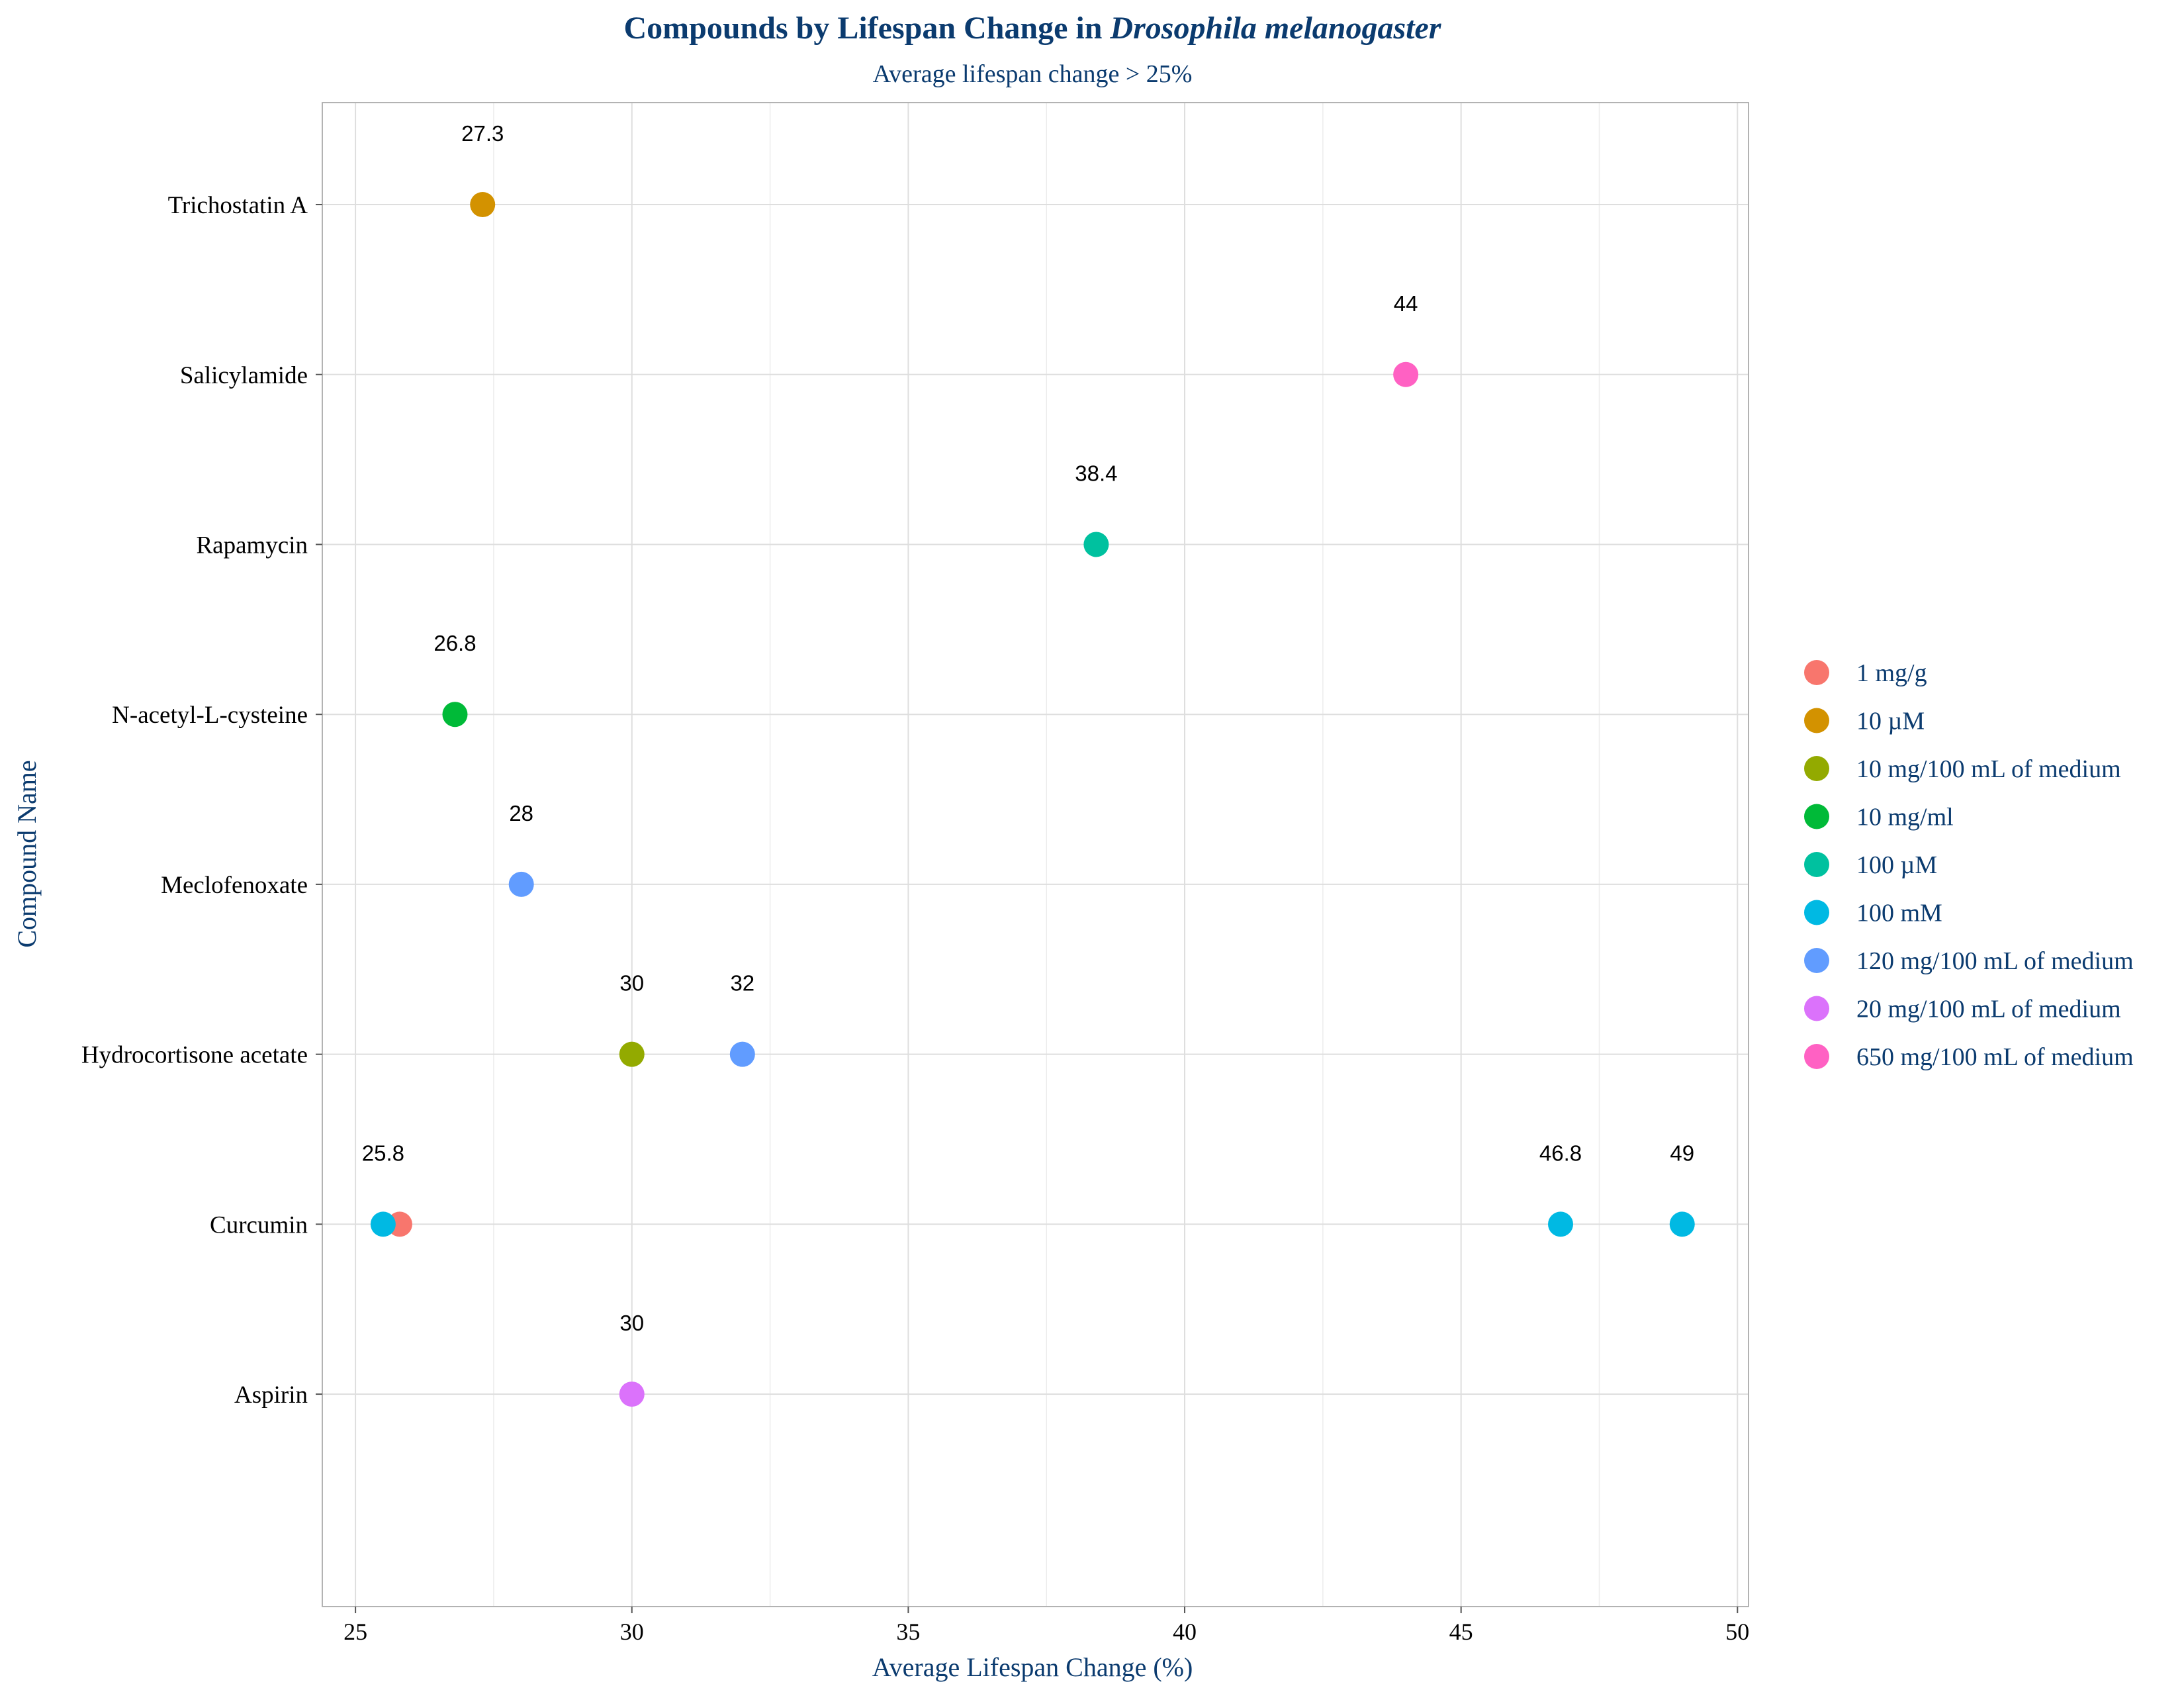 The width and height of the screenshot is (2184, 1688). What do you see at coordinates (1891, 673) in the screenshot?
I see `legend-label: 1 mg/g` at bounding box center [1891, 673].